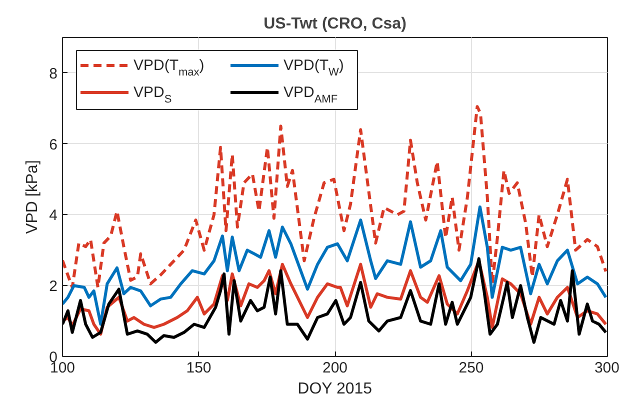 The image size is (619, 410). I want to click on y-tick-label: 2, so click(53, 287).